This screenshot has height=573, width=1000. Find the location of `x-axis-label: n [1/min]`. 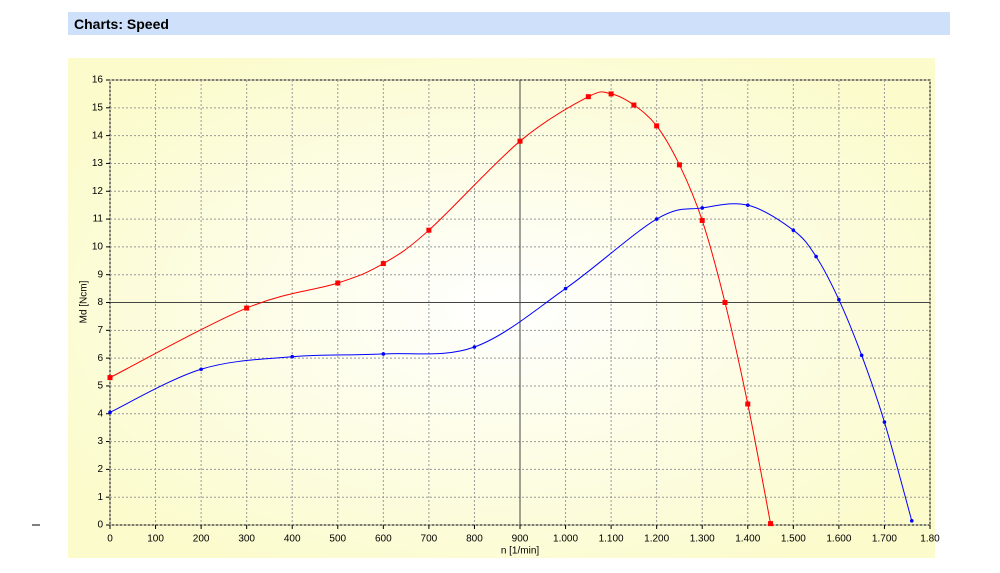

x-axis-label: n [1/min] is located at coordinates (520, 551).